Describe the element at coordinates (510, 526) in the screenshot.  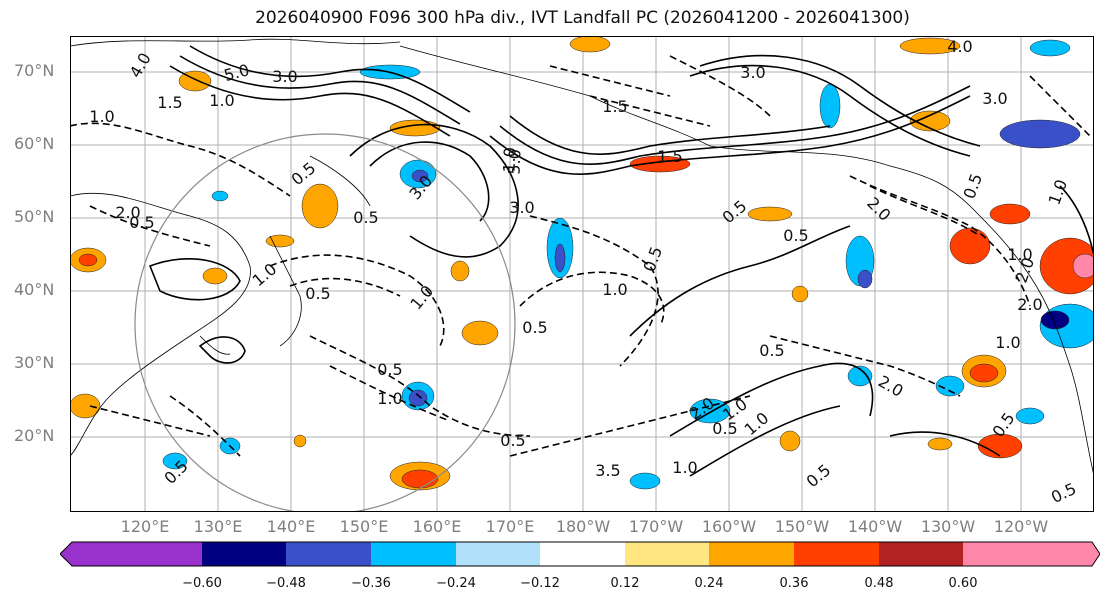
I see `lon-label-170e: 170°E` at that location.